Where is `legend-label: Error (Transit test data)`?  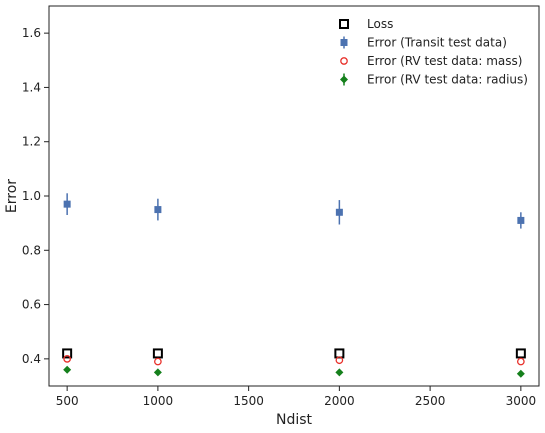 legend-label: Error (Transit test data) is located at coordinates (437, 43).